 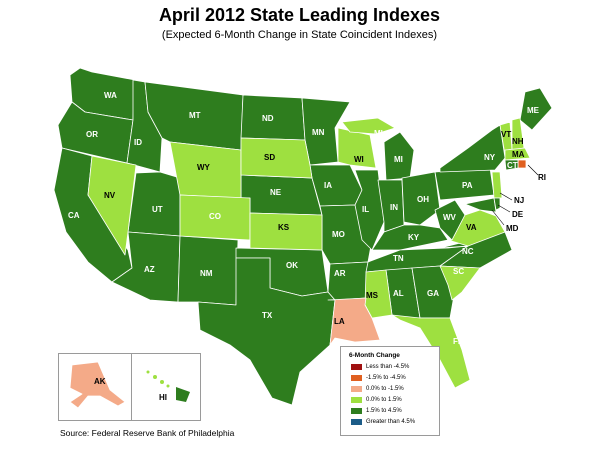 What do you see at coordinates (519, 200) in the screenshot?
I see `label-NJ: NJ` at bounding box center [519, 200].